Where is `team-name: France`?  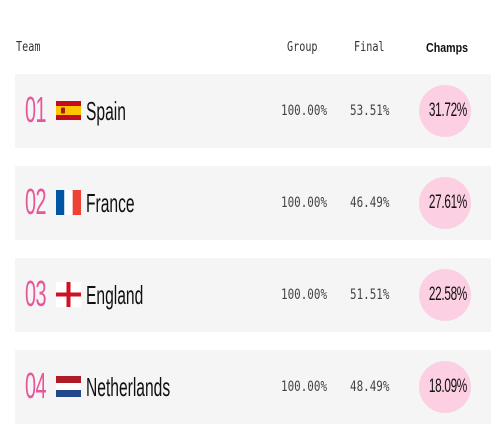
team-name: France is located at coordinates (110, 203).